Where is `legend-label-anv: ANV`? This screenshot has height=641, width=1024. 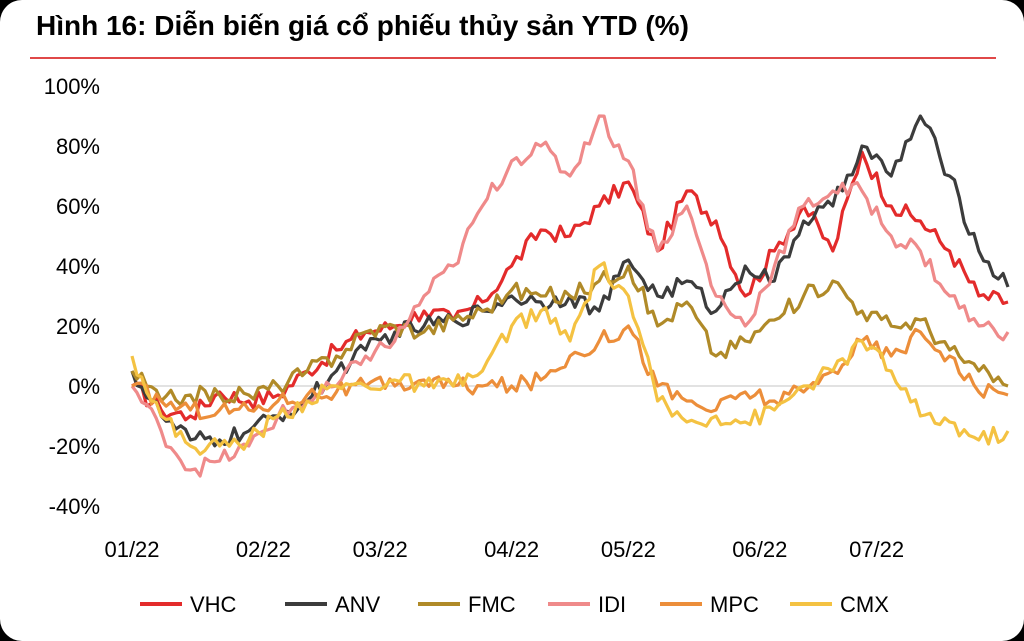
legend-label-anv: ANV is located at coordinates (358, 604).